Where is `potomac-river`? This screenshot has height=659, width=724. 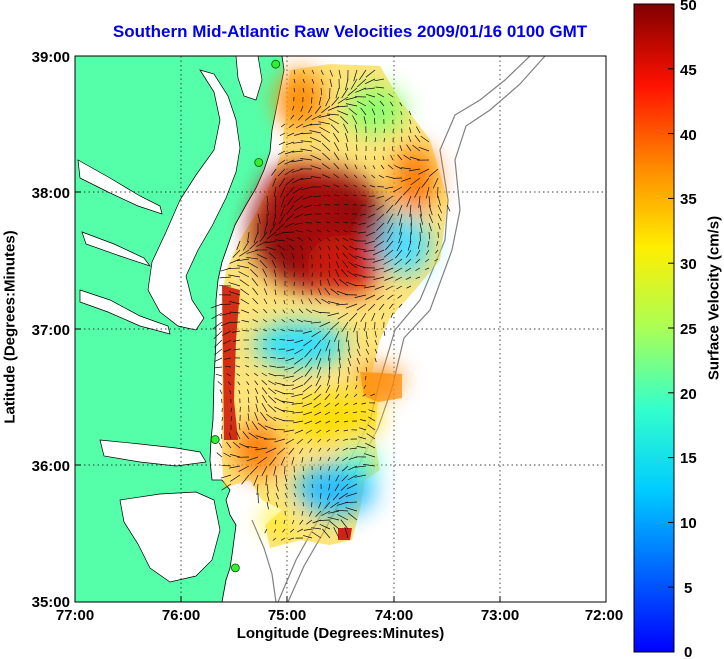 potomac-river is located at coordinates (120, 187).